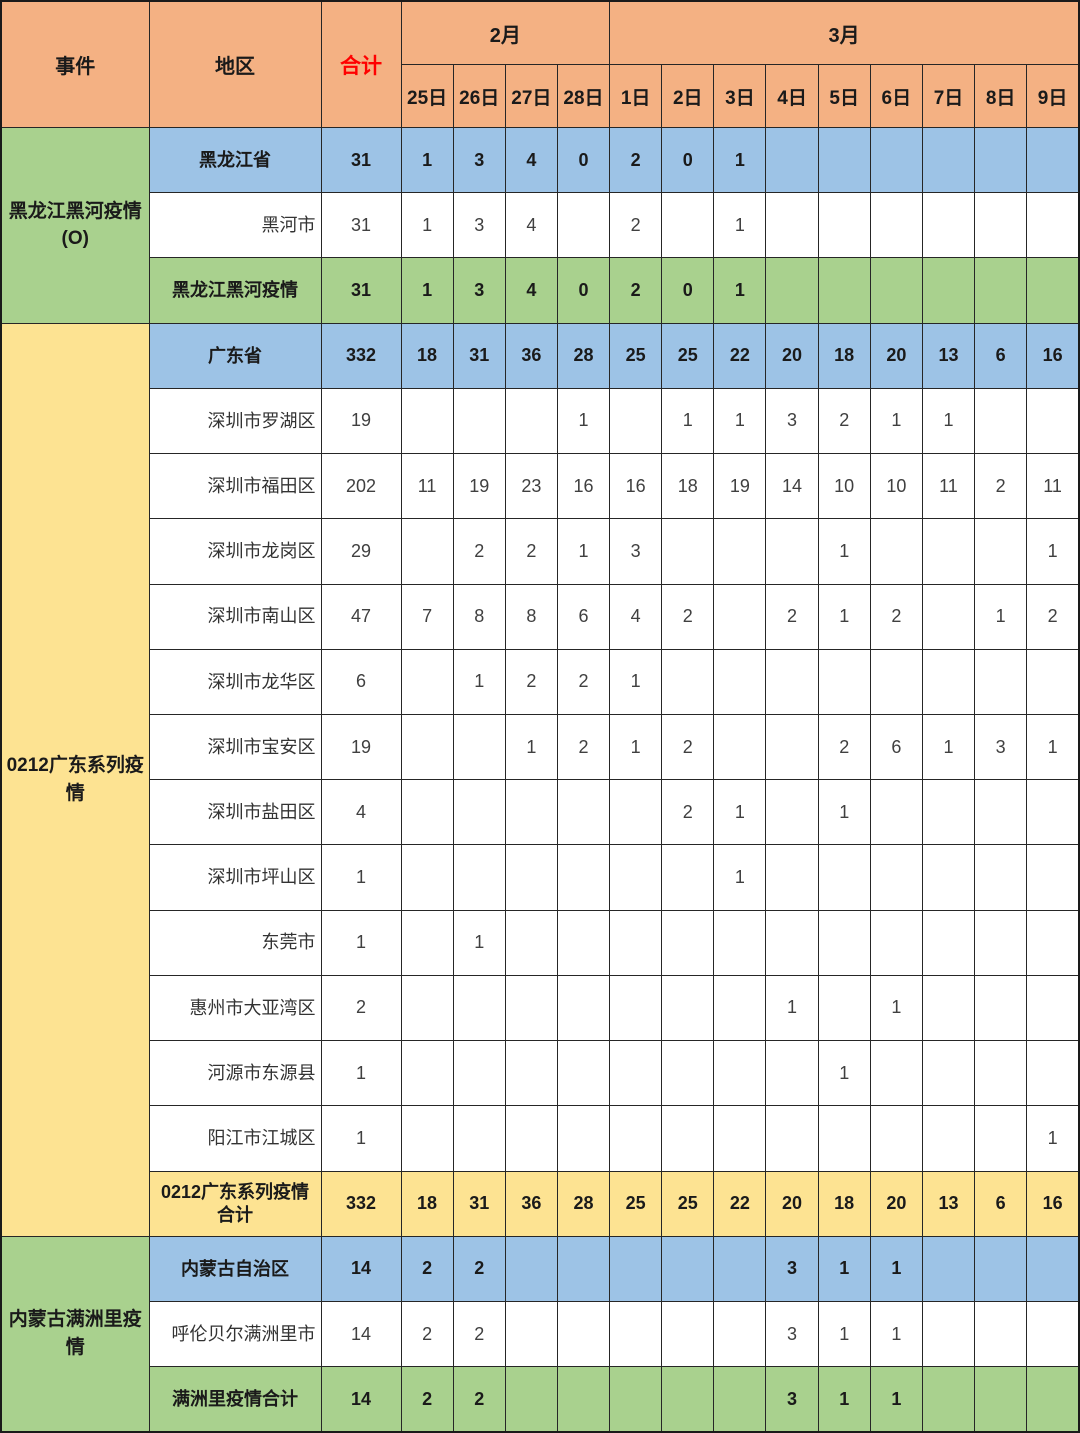  I want to click on value-cell: 11, so click(427, 486).